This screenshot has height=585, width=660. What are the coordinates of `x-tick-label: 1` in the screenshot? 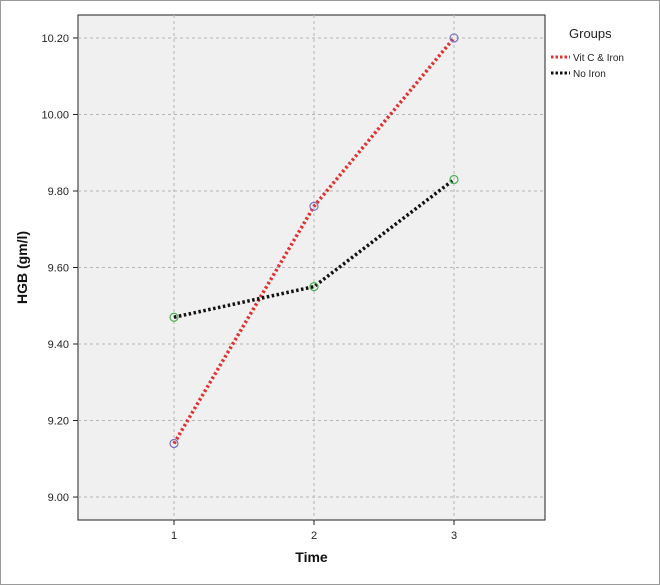 It's located at (174, 536).